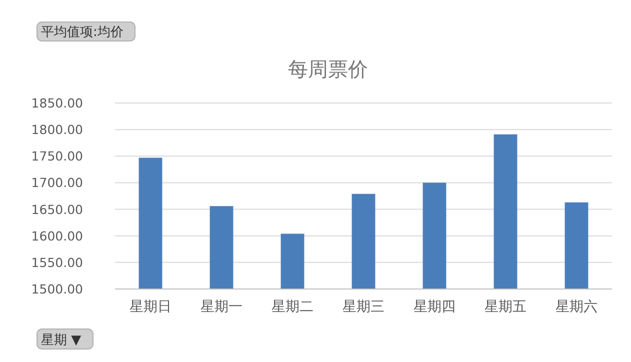 This screenshot has height=362, width=631. What do you see at coordinates (57, 262) in the screenshot?
I see `y-tick-label: 1550.00` at bounding box center [57, 262].